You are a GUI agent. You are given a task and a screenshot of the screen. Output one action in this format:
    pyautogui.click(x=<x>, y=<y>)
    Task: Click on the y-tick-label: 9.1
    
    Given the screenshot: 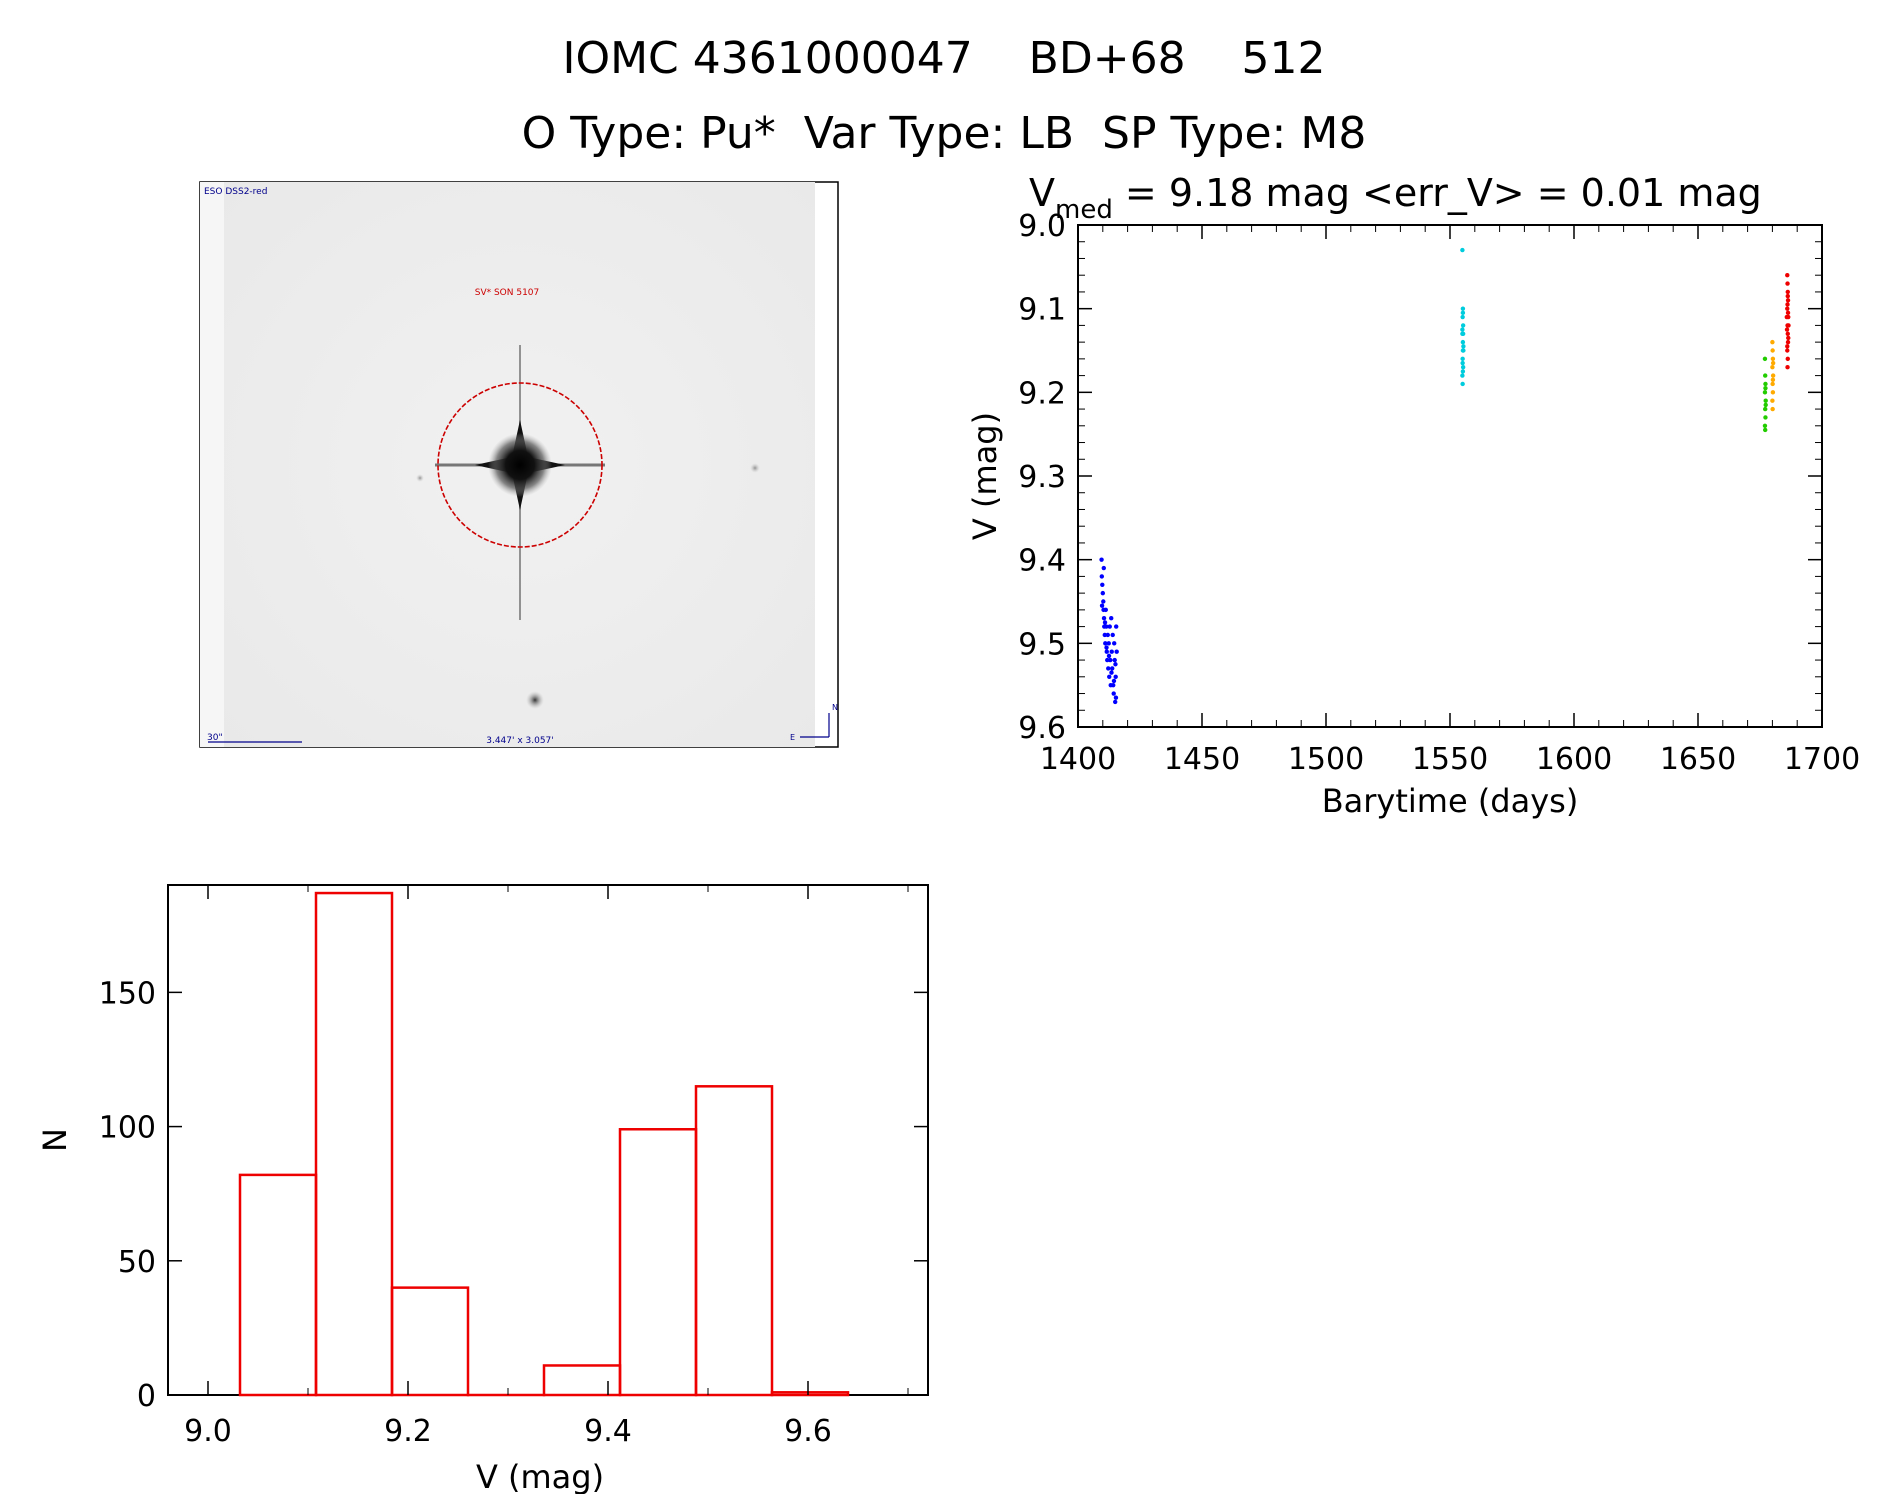 What is the action you would take?
    pyautogui.click(x=1042, y=310)
    